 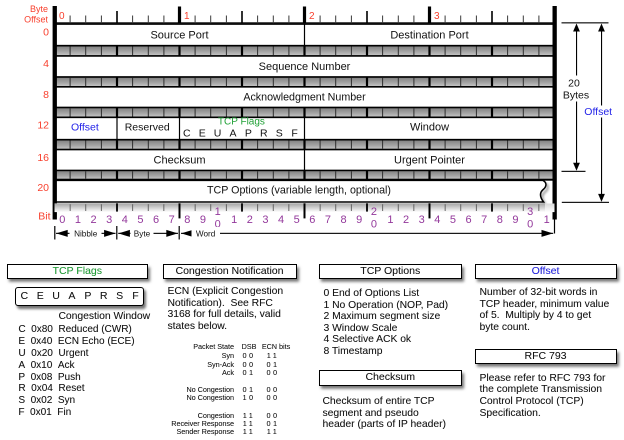 I want to click on svg-text: Nibble, so click(x=86, y=233).